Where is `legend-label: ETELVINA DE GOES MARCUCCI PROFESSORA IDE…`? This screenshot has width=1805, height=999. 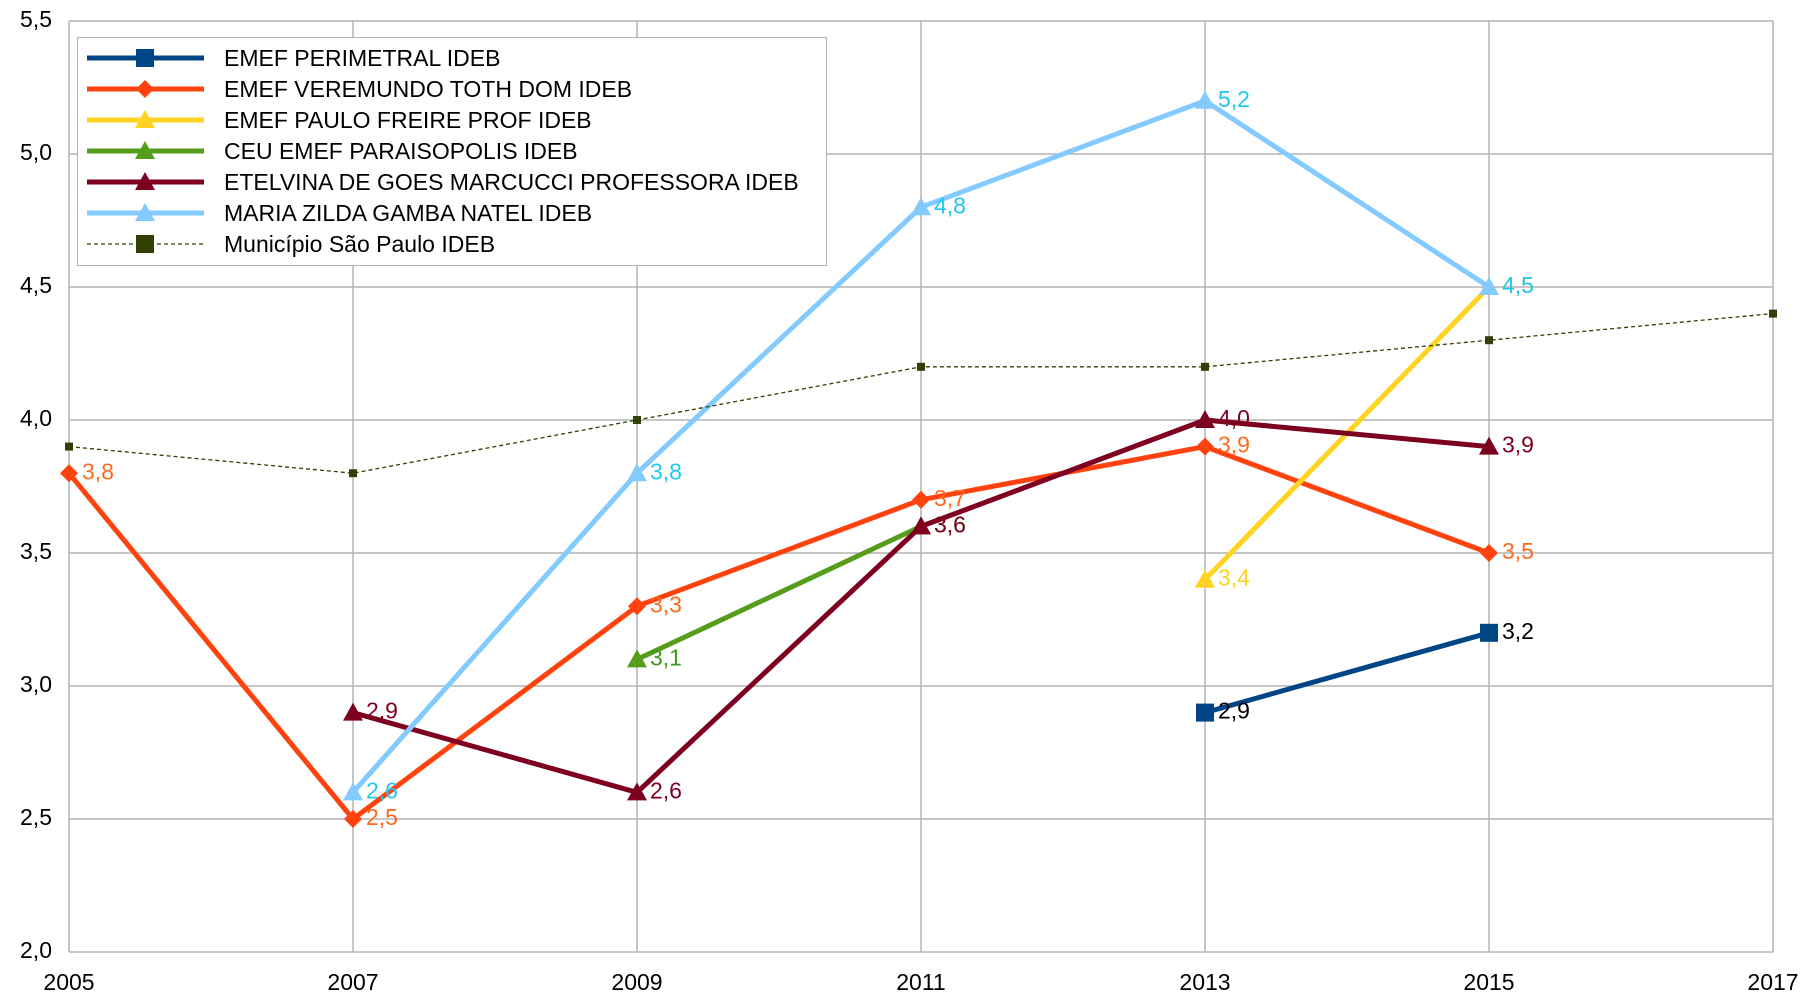
legend-label: ETELVINA DE GOES MARCUCCI PROFESSORA IDE… is located at coordinates (511, 182).